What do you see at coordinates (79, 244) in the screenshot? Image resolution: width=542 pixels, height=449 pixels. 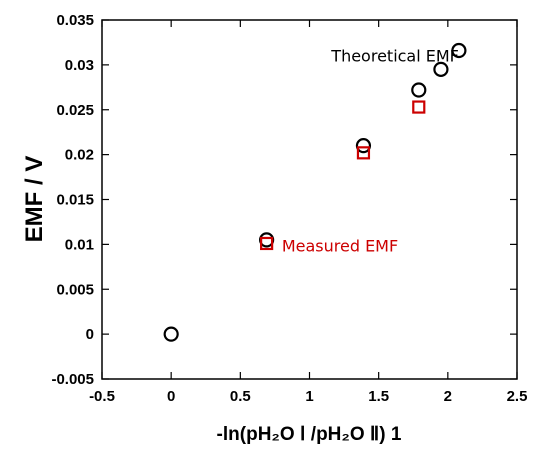 I see `y-tick-label: 0.01` at bounding box center [79, 244].